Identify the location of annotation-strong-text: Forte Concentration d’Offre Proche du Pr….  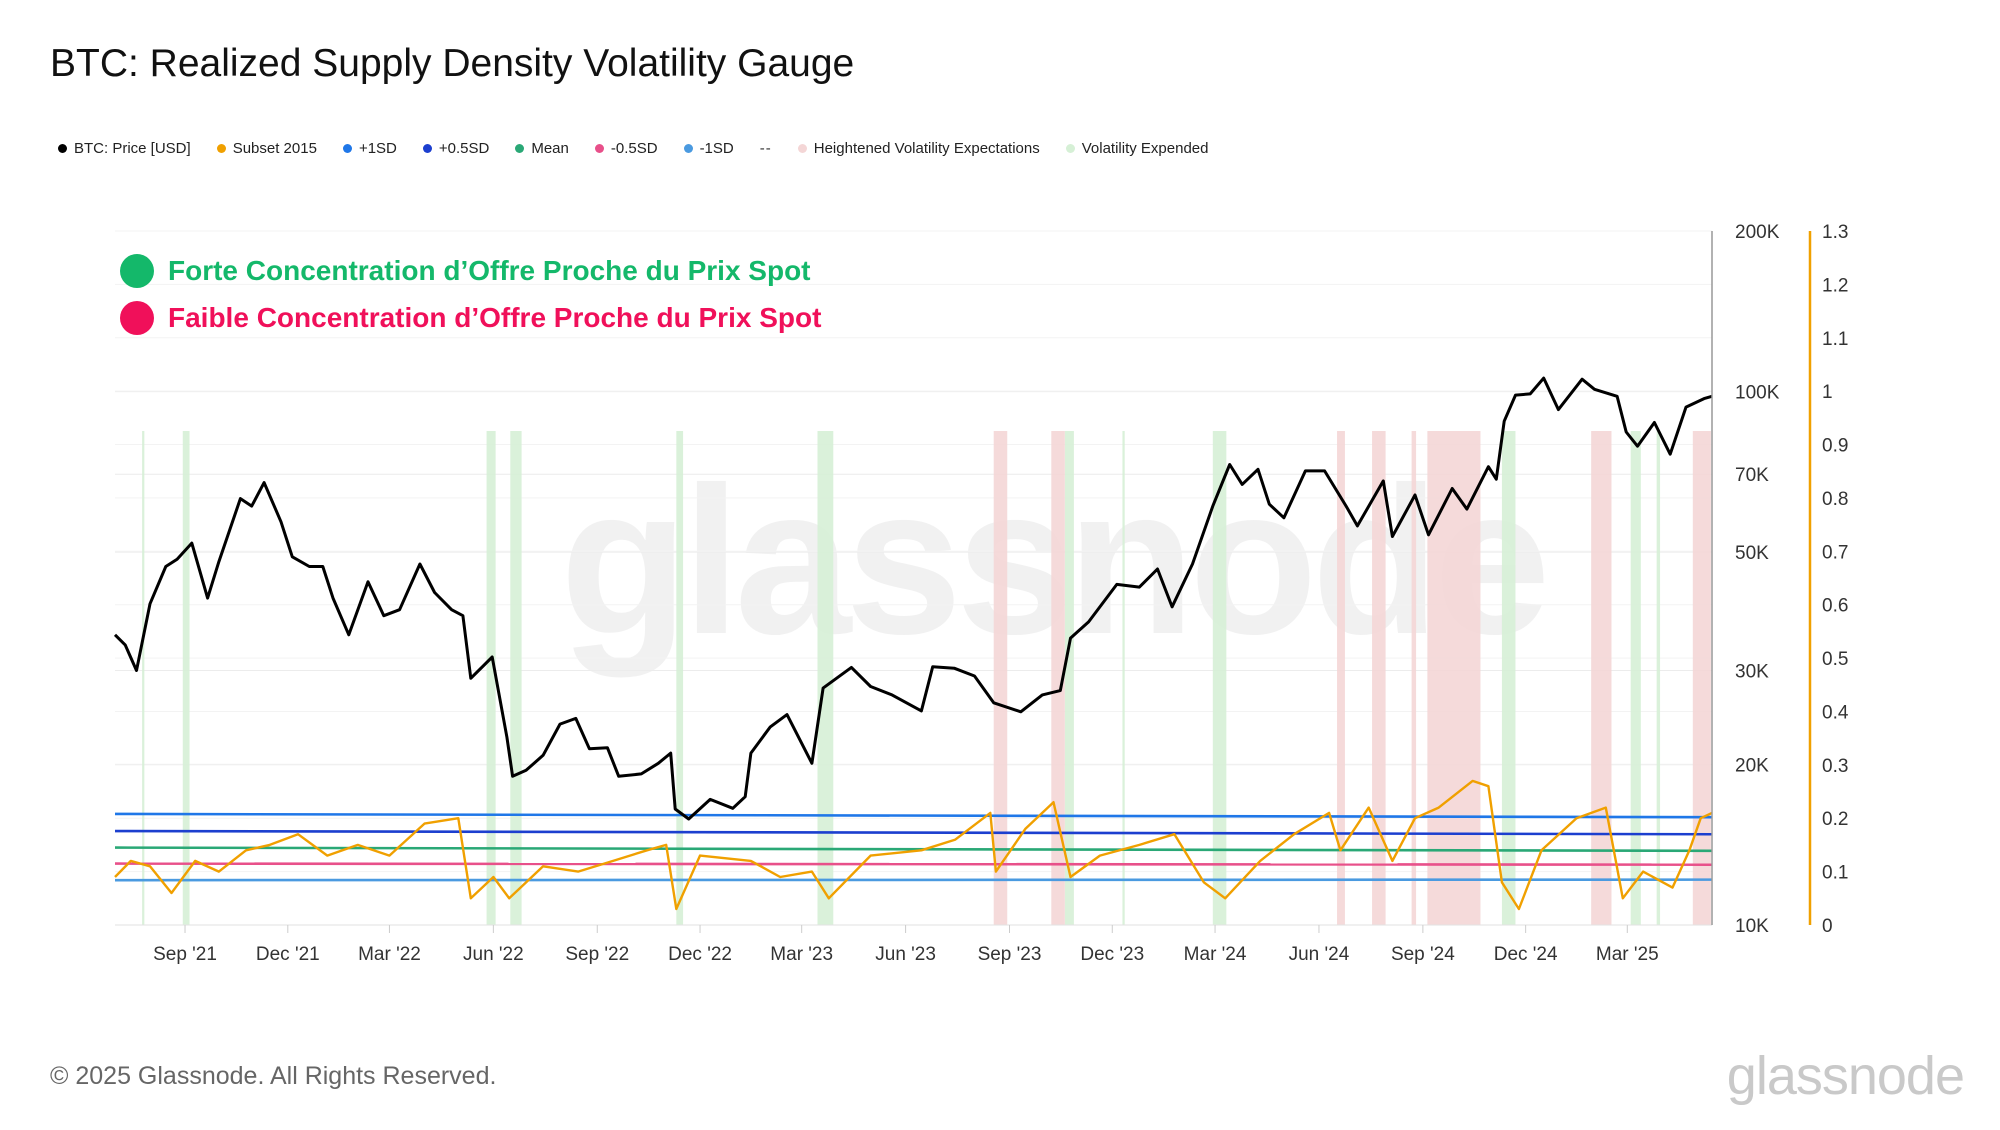
(489, 270).